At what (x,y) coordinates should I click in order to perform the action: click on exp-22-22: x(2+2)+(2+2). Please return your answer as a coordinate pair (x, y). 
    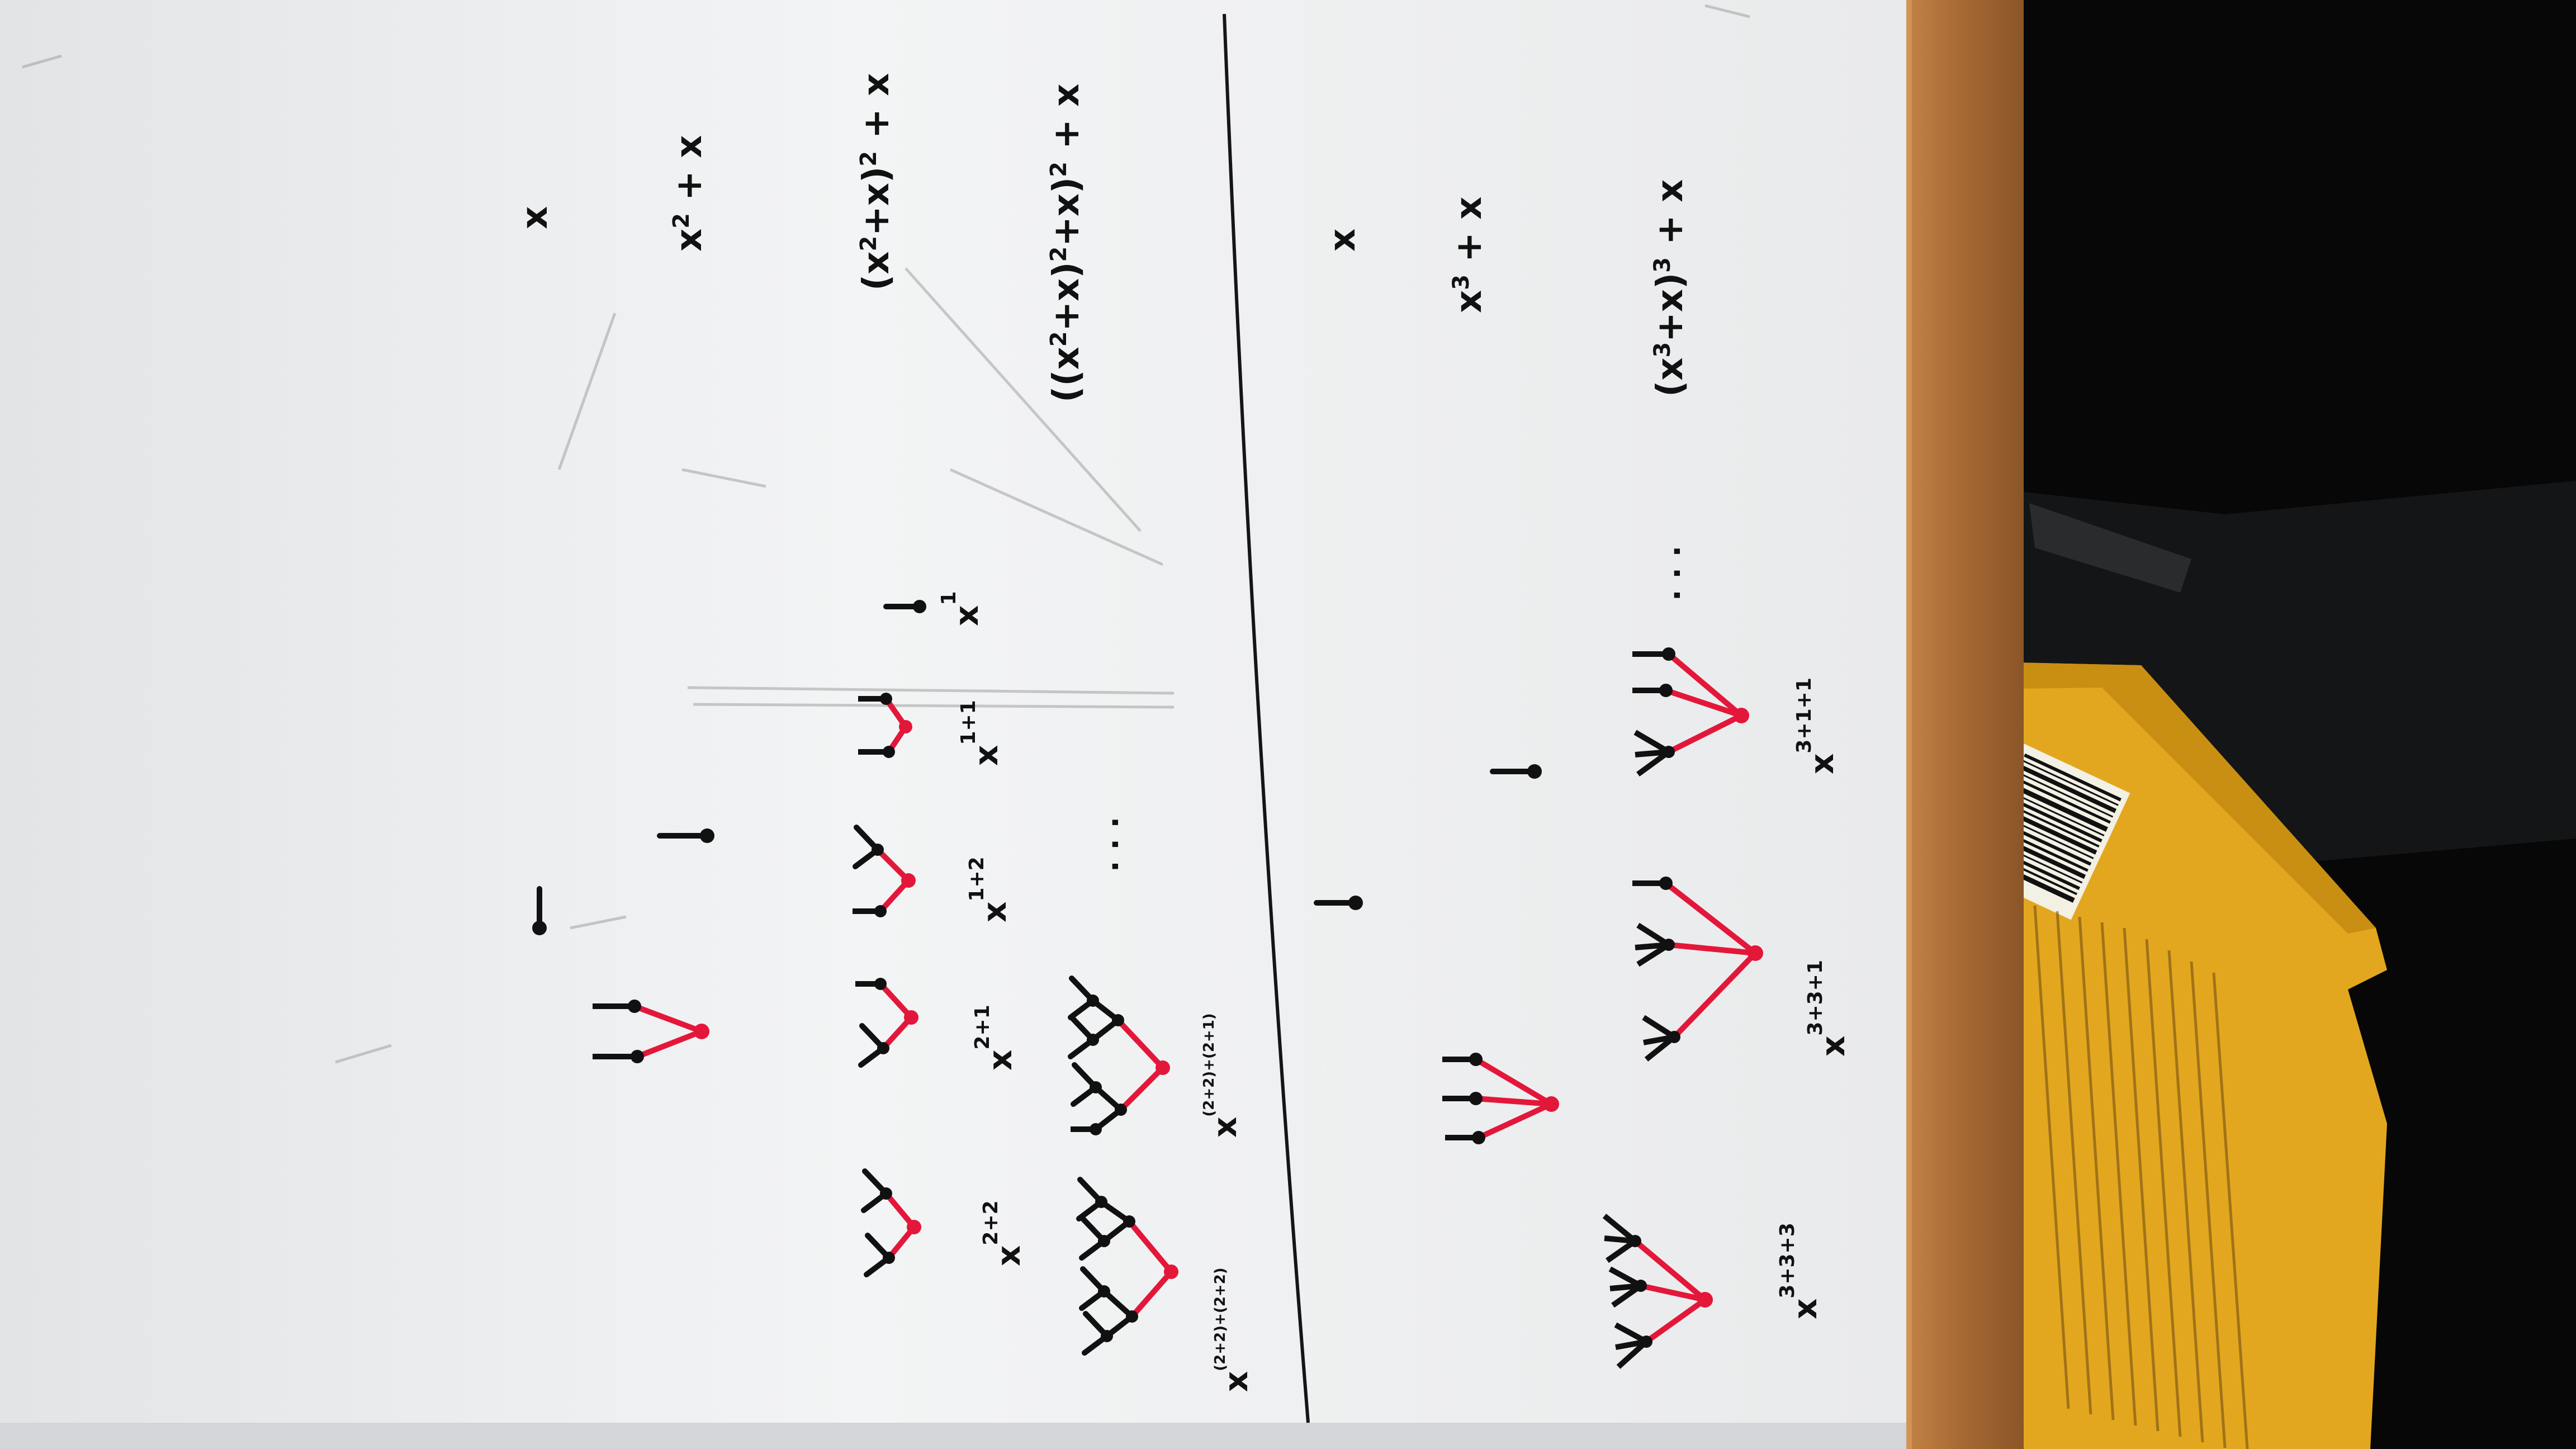
    Looking at the image, I should click on (1234, 1330).